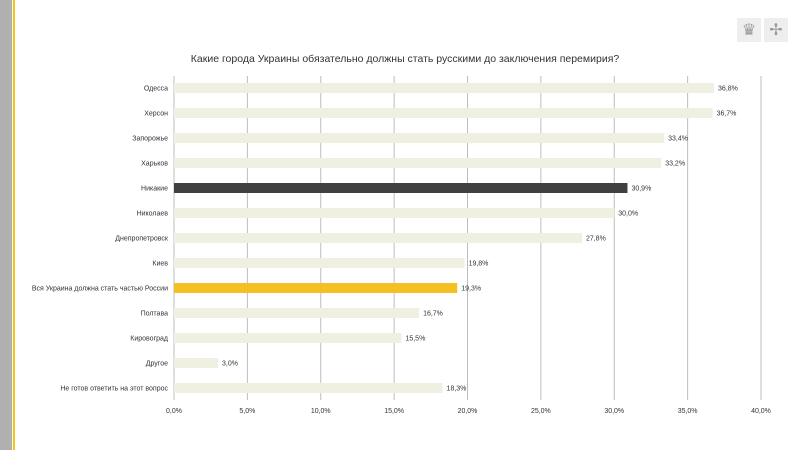  Describe the element at coordinates (6, 225) in the screenshot. I see `side-strip` at that location.